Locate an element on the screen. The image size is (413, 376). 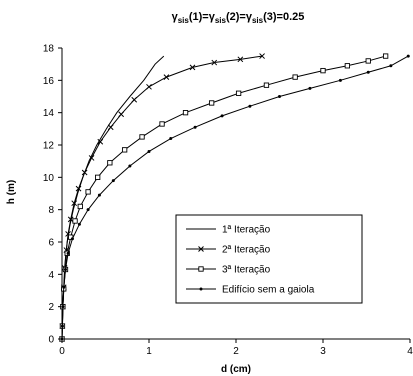
title-part: (1)= is located at coordinates (199, 17).